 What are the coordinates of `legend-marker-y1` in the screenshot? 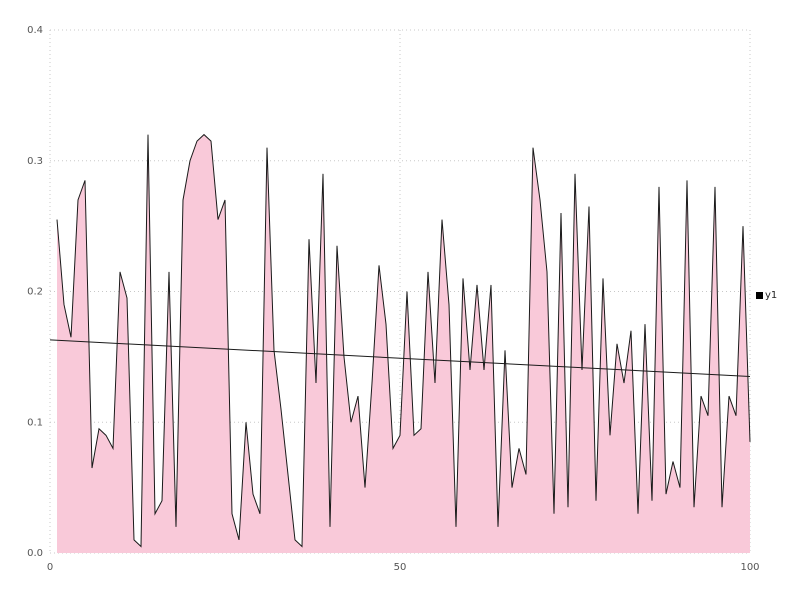 It's located at (759, 295).